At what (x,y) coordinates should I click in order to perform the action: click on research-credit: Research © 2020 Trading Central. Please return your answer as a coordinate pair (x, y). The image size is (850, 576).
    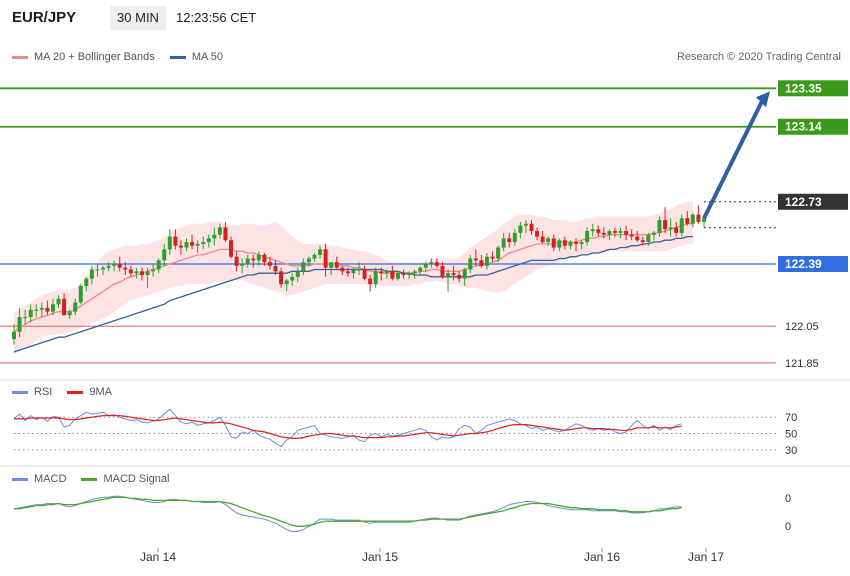
    Looking at the image, I should click on (758, 57).